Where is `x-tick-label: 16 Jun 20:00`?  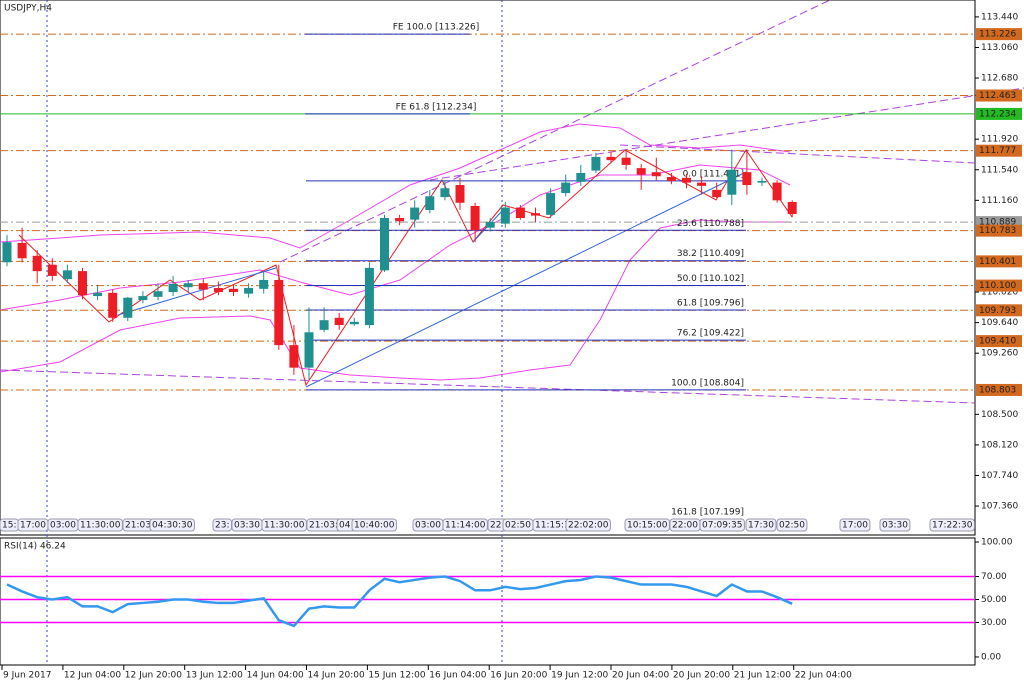
x-tick-label: 16 Jun 20:00 is located at coordinates (518, 676).